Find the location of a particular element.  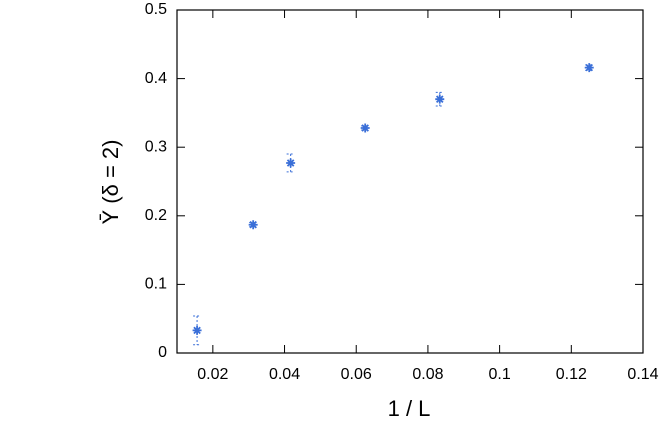

x-tick-label: 0.14 is located at coordinates (642, 374).